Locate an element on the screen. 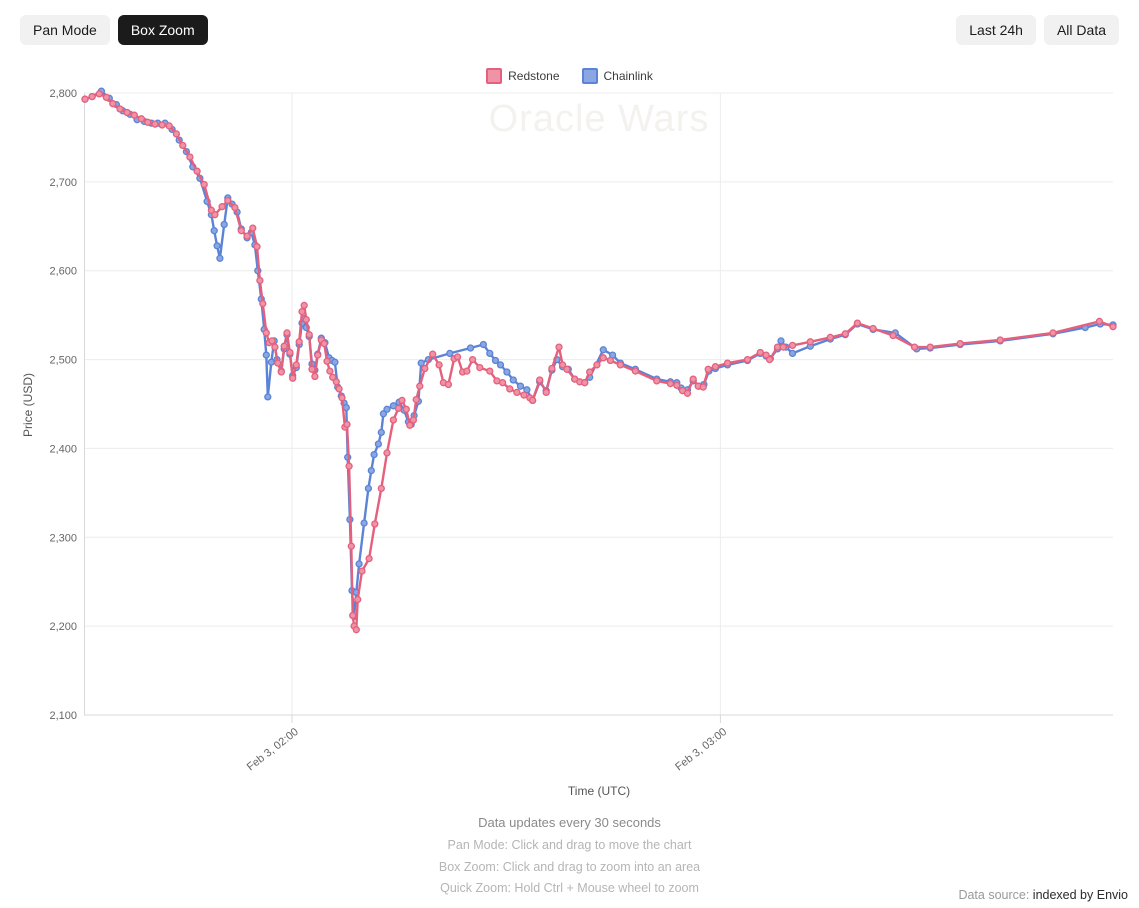 This screenshot has width=1139, height=908. data-source-link: indexed by Envio is located at coordinates (1080, 895).